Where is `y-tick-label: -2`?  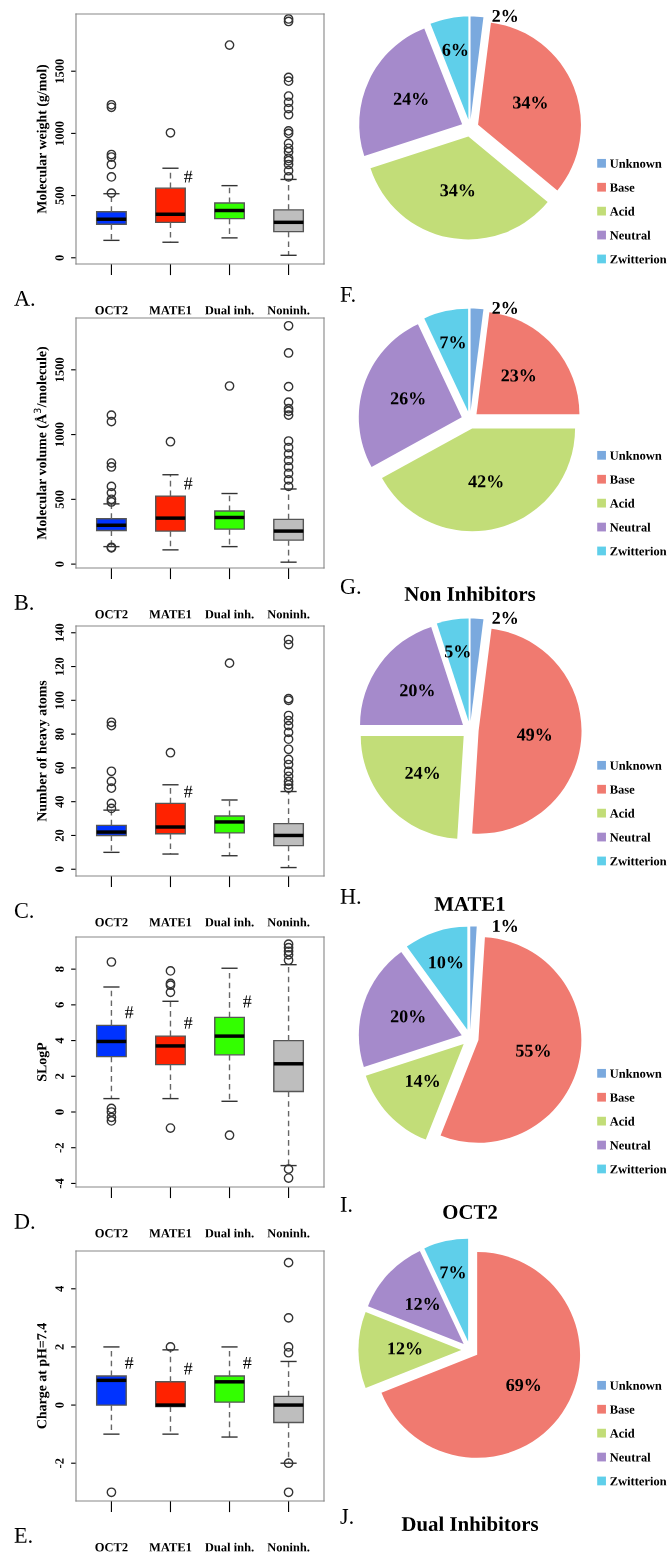 y-tick-label: -2 is located at coordinates (59, 1148).